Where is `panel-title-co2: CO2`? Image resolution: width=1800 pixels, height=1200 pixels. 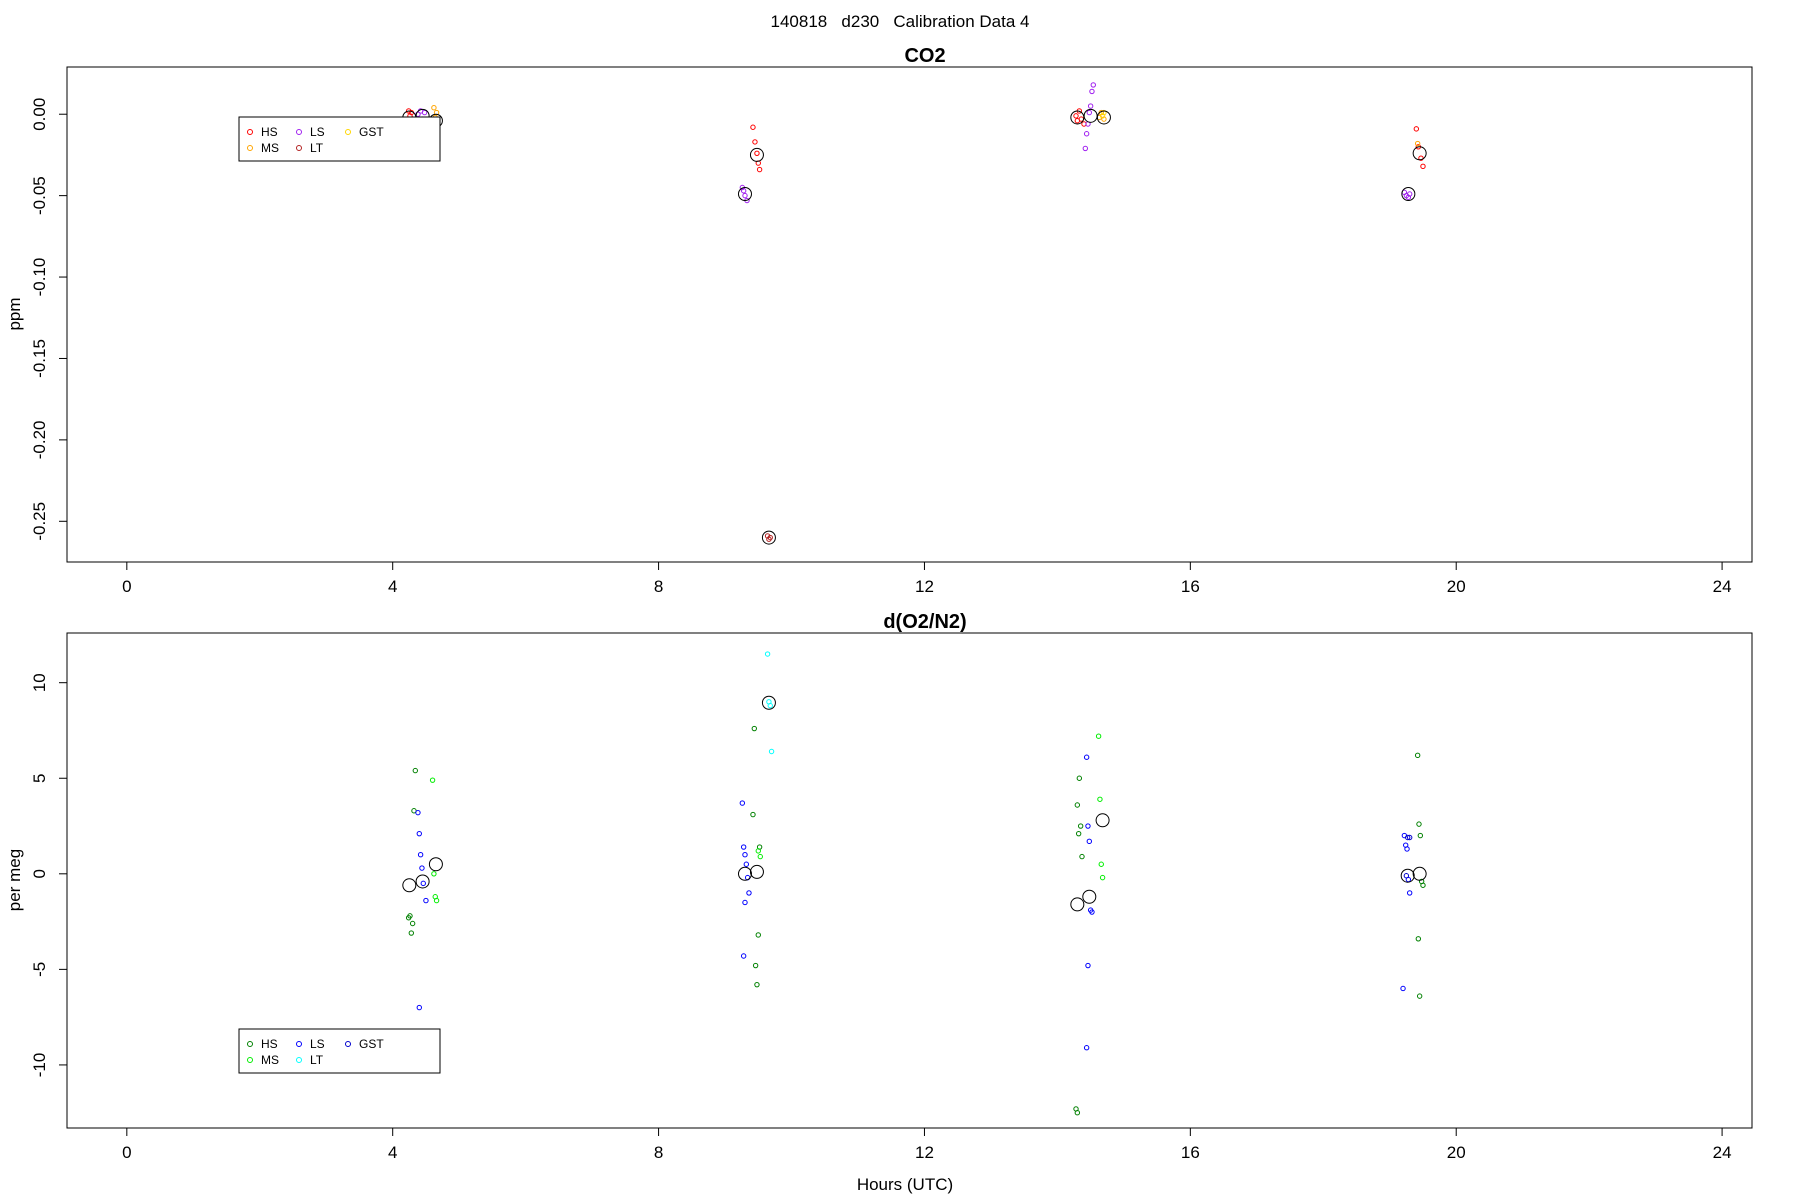
panel-title-co2: CO2 is located at coordinates (924, 56).